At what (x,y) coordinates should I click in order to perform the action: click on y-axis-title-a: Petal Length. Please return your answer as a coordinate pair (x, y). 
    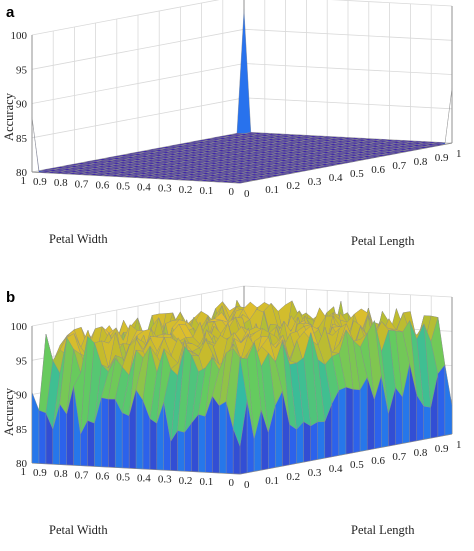
    Looking at the image, I should click on (383, 241).